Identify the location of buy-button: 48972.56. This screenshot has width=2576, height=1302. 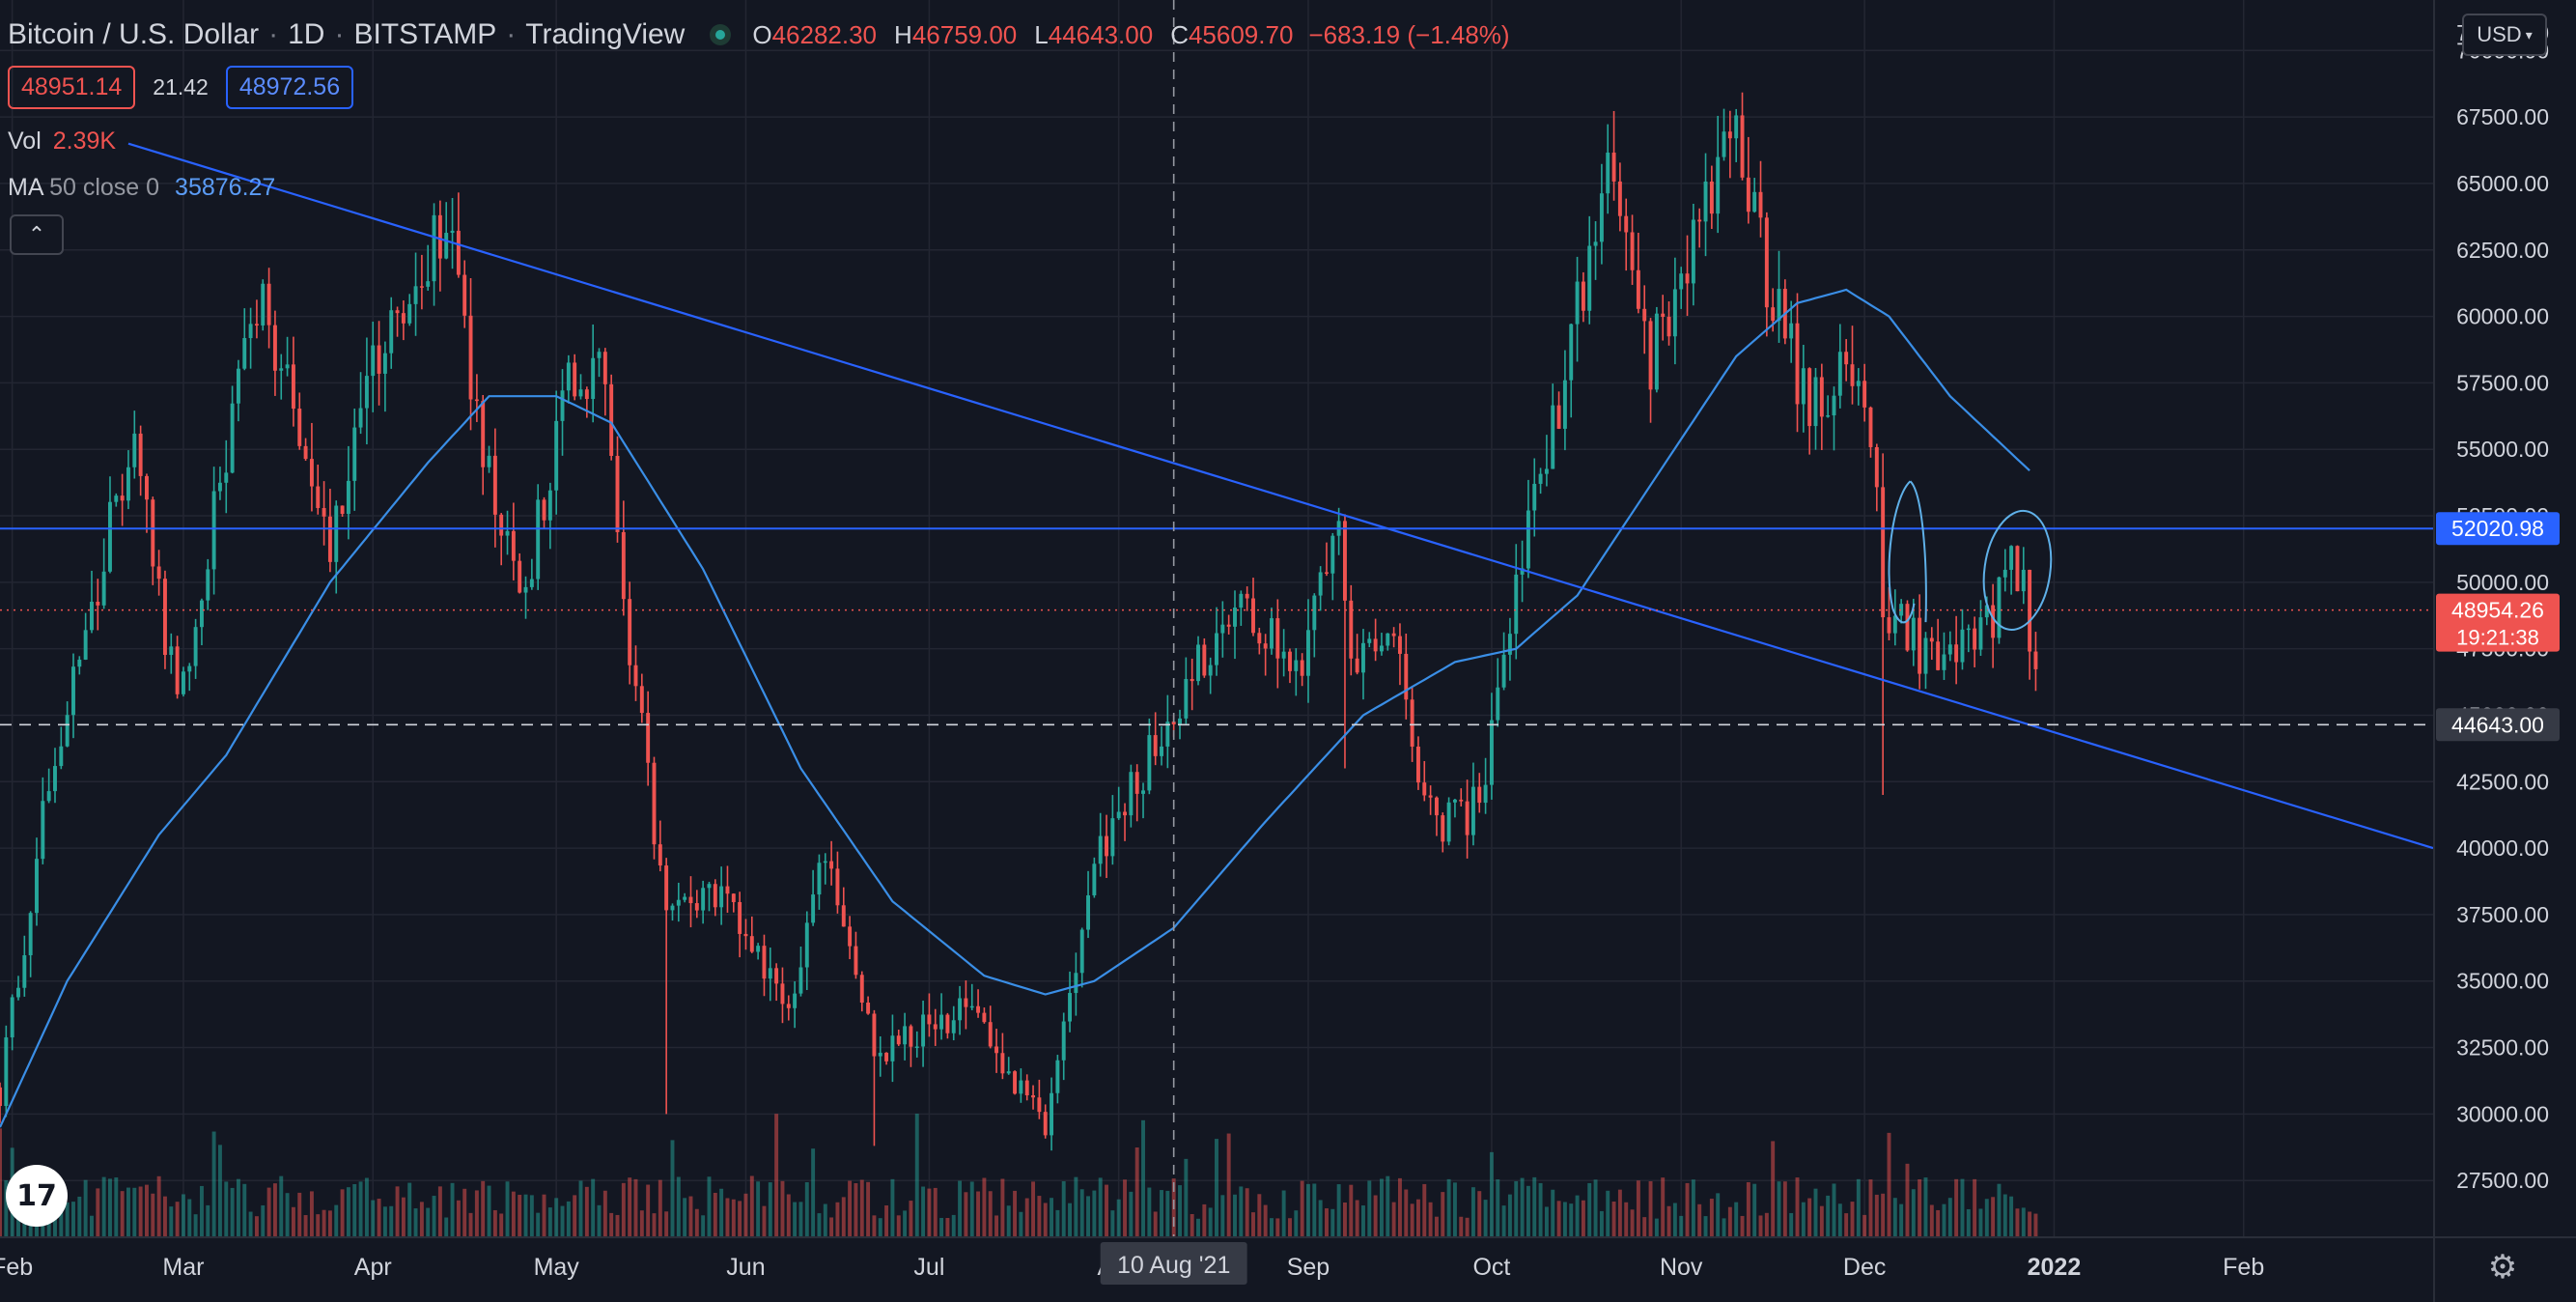
(289, 87).